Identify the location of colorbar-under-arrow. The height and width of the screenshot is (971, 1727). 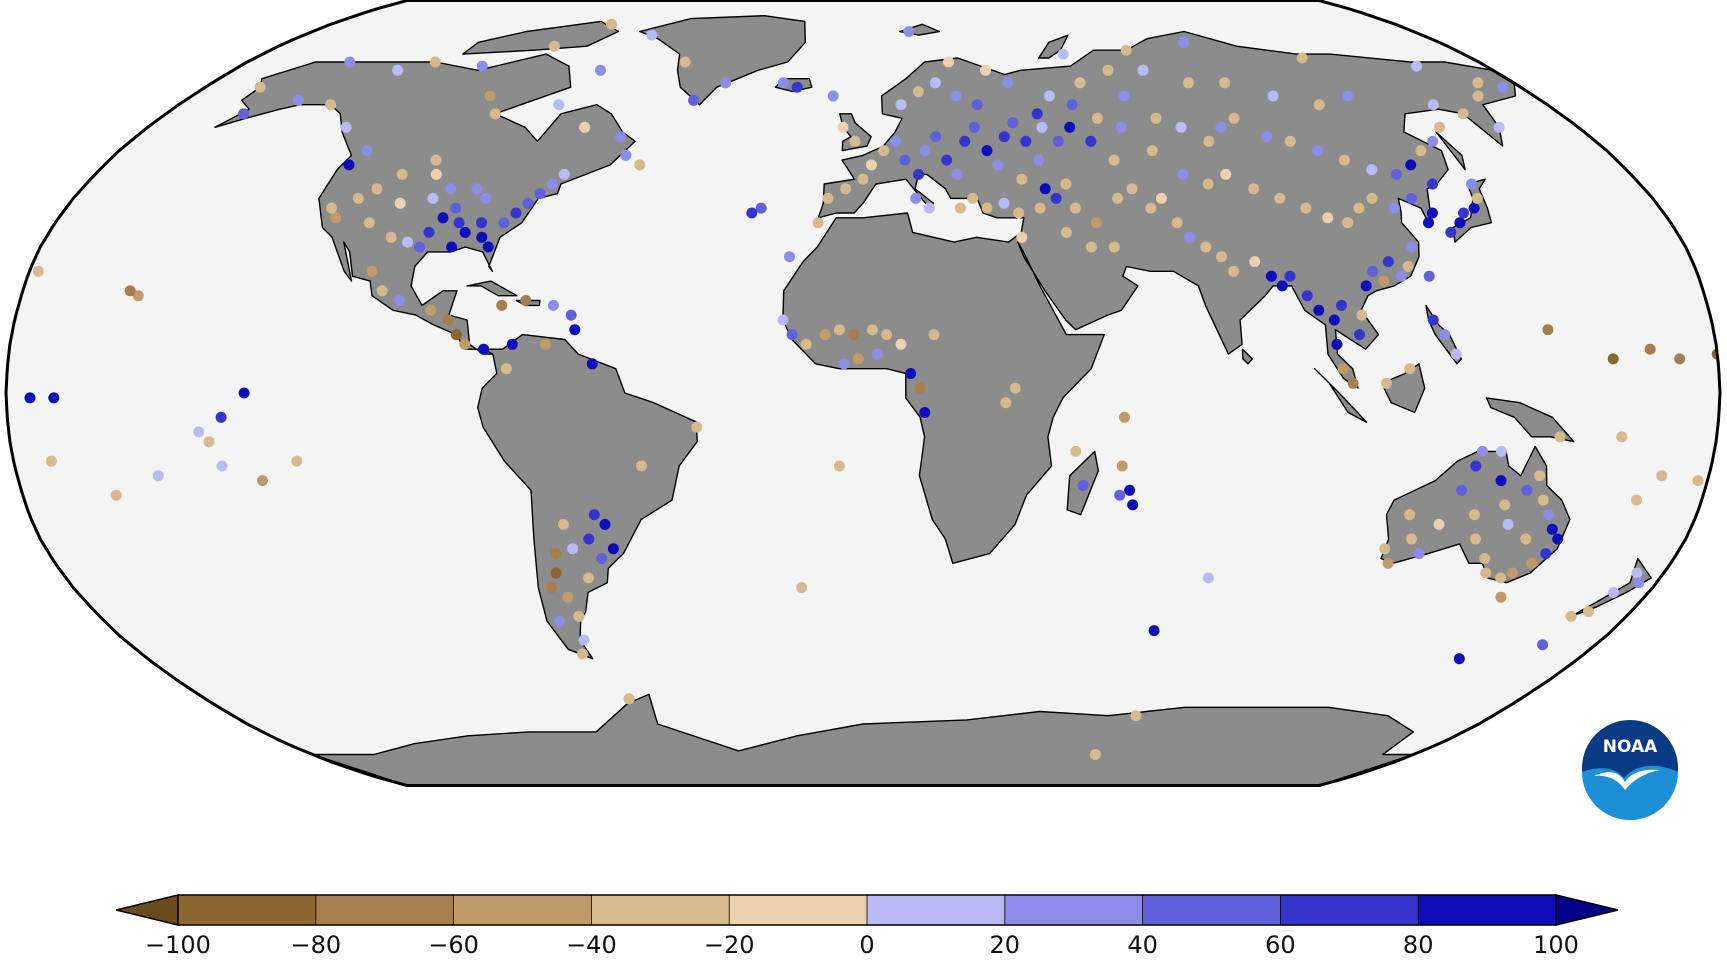
(147, 910).